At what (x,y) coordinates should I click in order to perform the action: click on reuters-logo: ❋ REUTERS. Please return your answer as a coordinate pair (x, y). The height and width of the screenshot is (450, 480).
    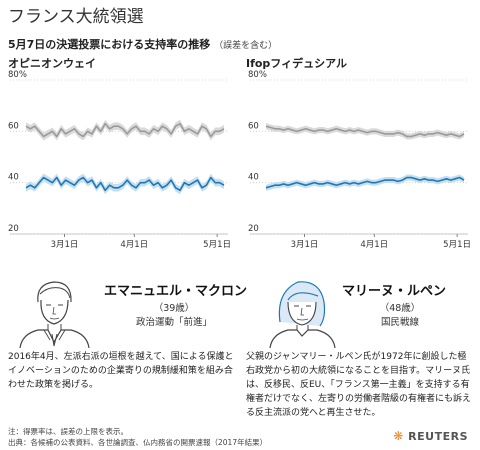
    Looking at the image, I should click on (430, 436).